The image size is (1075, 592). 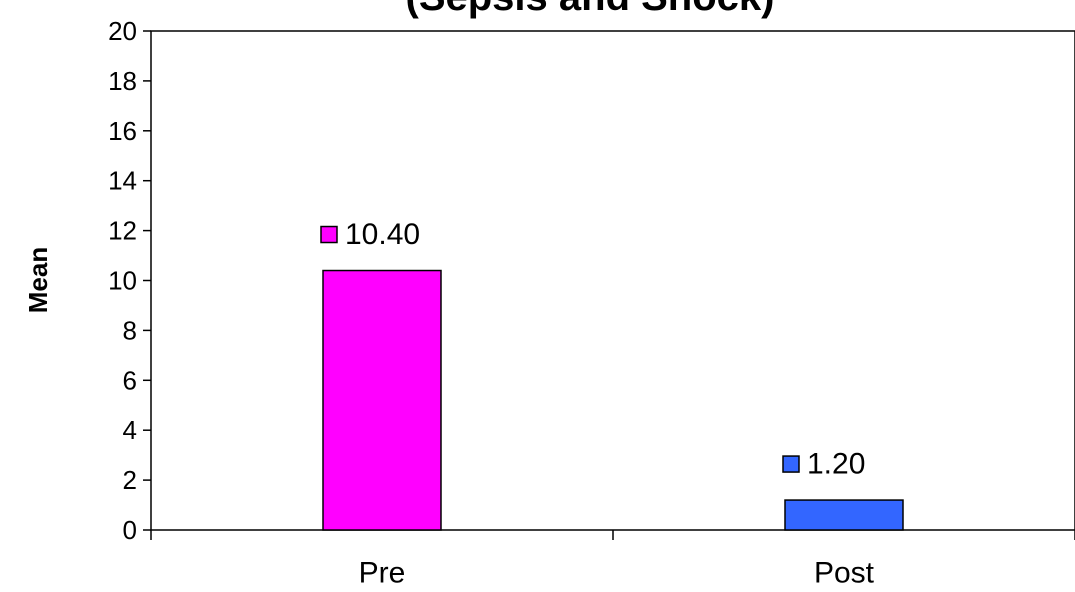 I want to click on y-tick-label: 2, so click(x=130, y=480).